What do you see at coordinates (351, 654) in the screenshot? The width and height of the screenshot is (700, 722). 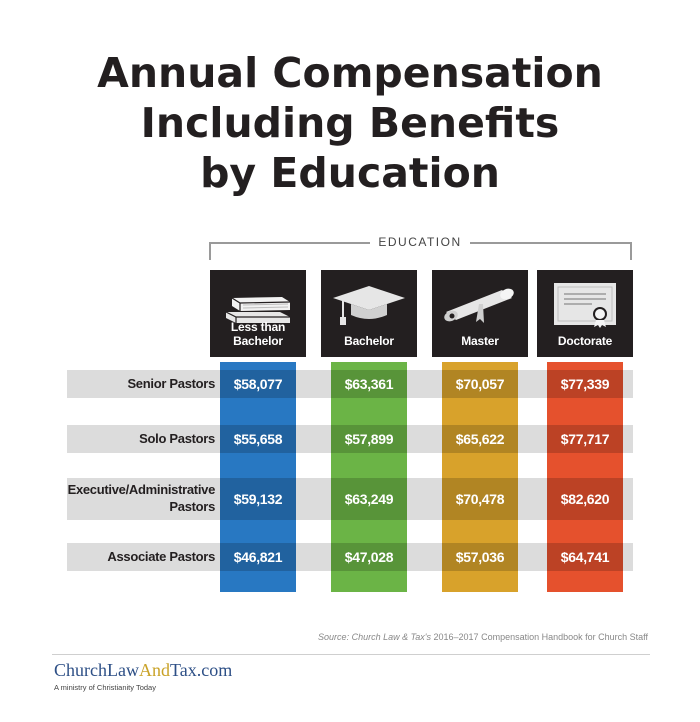 I see `footer-divider` at bounding box center [351, 654].